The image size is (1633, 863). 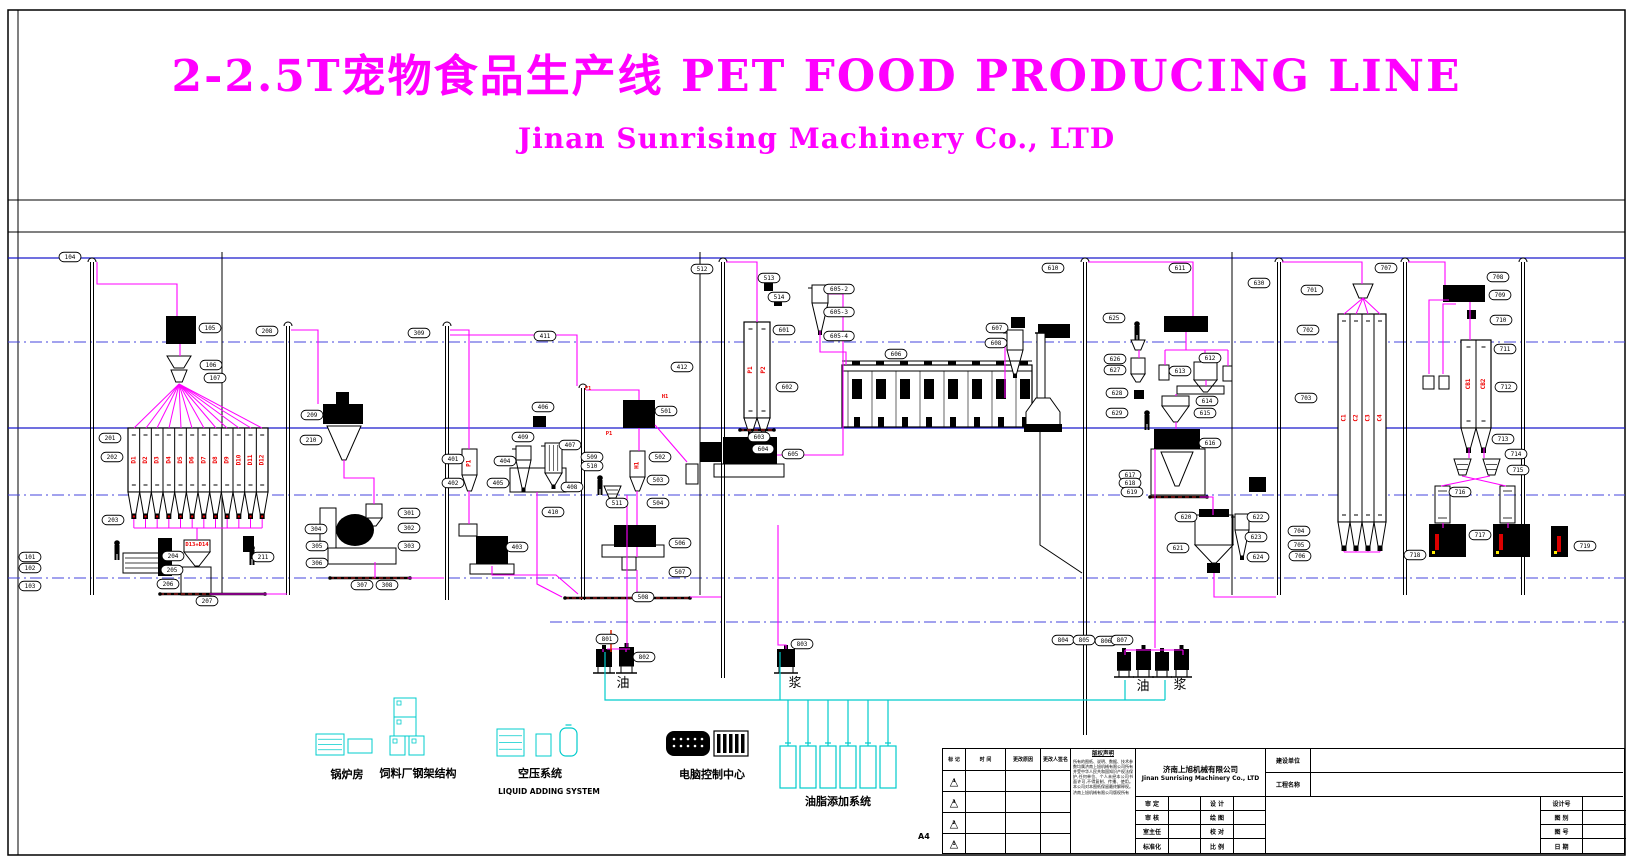 I want to click on equipment-label: 211, so click(x=263, y=557).